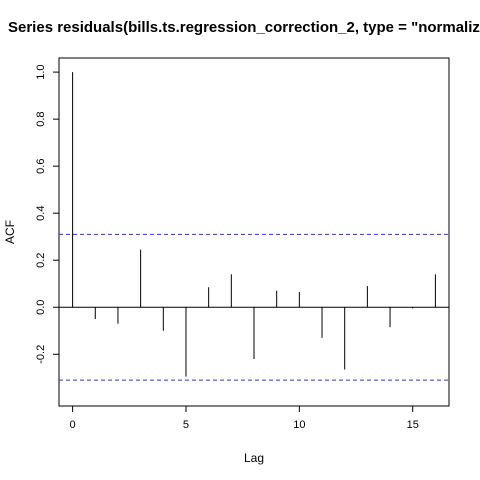 This screenshot has width=480, height=480. I want to click on y-axis: -0.2 0.0 0.2 0.4 0.6 0.8 1.0, so click(47, 214).